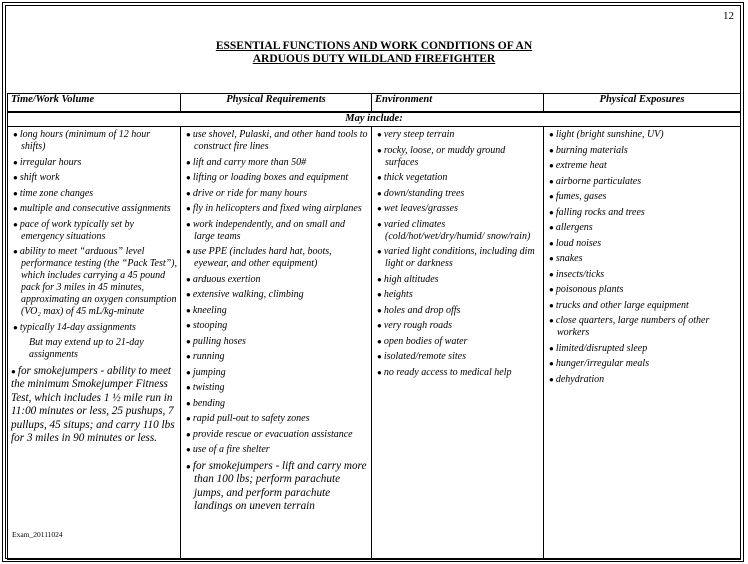  I want to click on list-item: ● arduous exertion, so click(276, 280).